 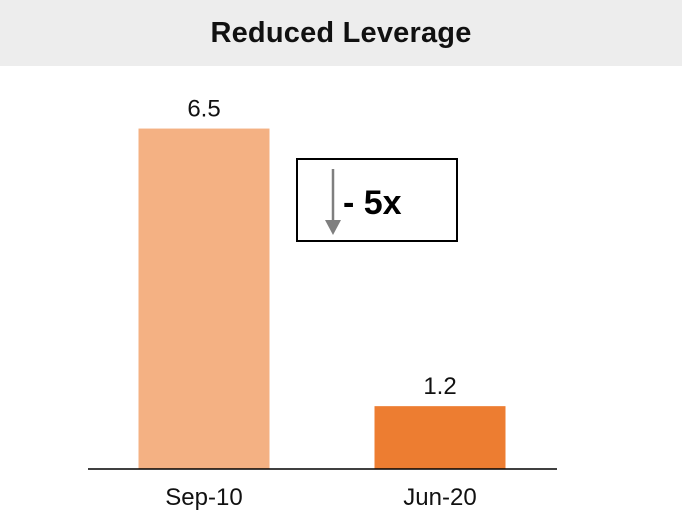 I want to click on chart-title: Reduced Leverage, so click(x=341, y=32).